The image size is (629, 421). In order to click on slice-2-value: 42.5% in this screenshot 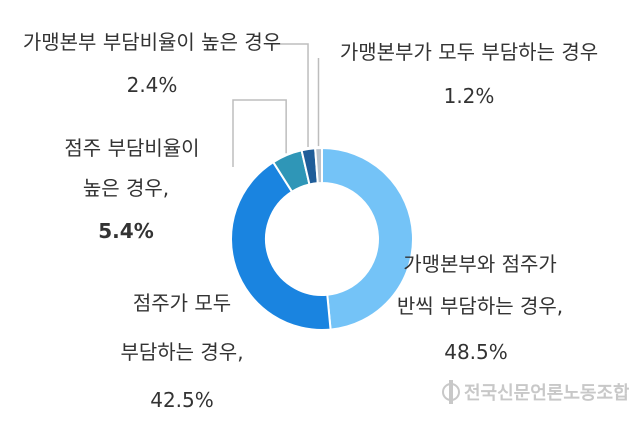, I will do `click(182, 400)`.